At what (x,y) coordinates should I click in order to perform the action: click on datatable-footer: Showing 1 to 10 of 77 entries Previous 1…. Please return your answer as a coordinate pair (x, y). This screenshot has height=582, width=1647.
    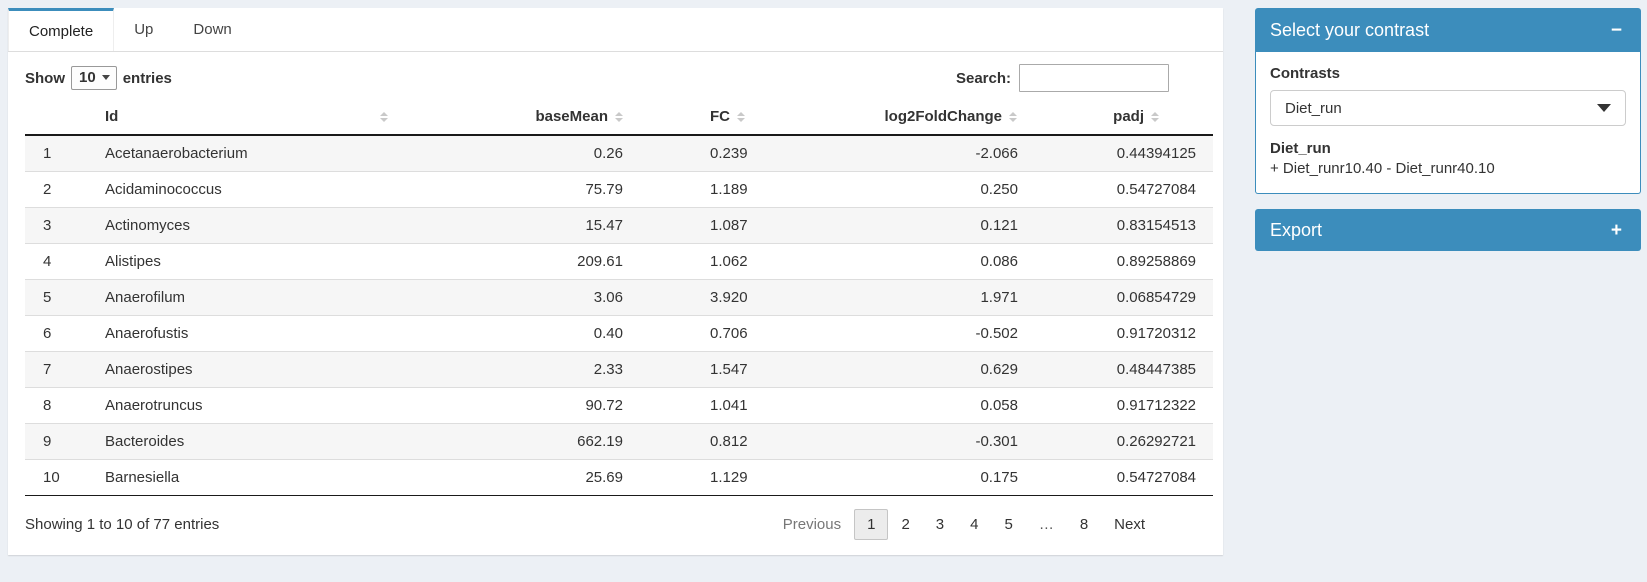
    Looking at the image, I should click on (615, 525).